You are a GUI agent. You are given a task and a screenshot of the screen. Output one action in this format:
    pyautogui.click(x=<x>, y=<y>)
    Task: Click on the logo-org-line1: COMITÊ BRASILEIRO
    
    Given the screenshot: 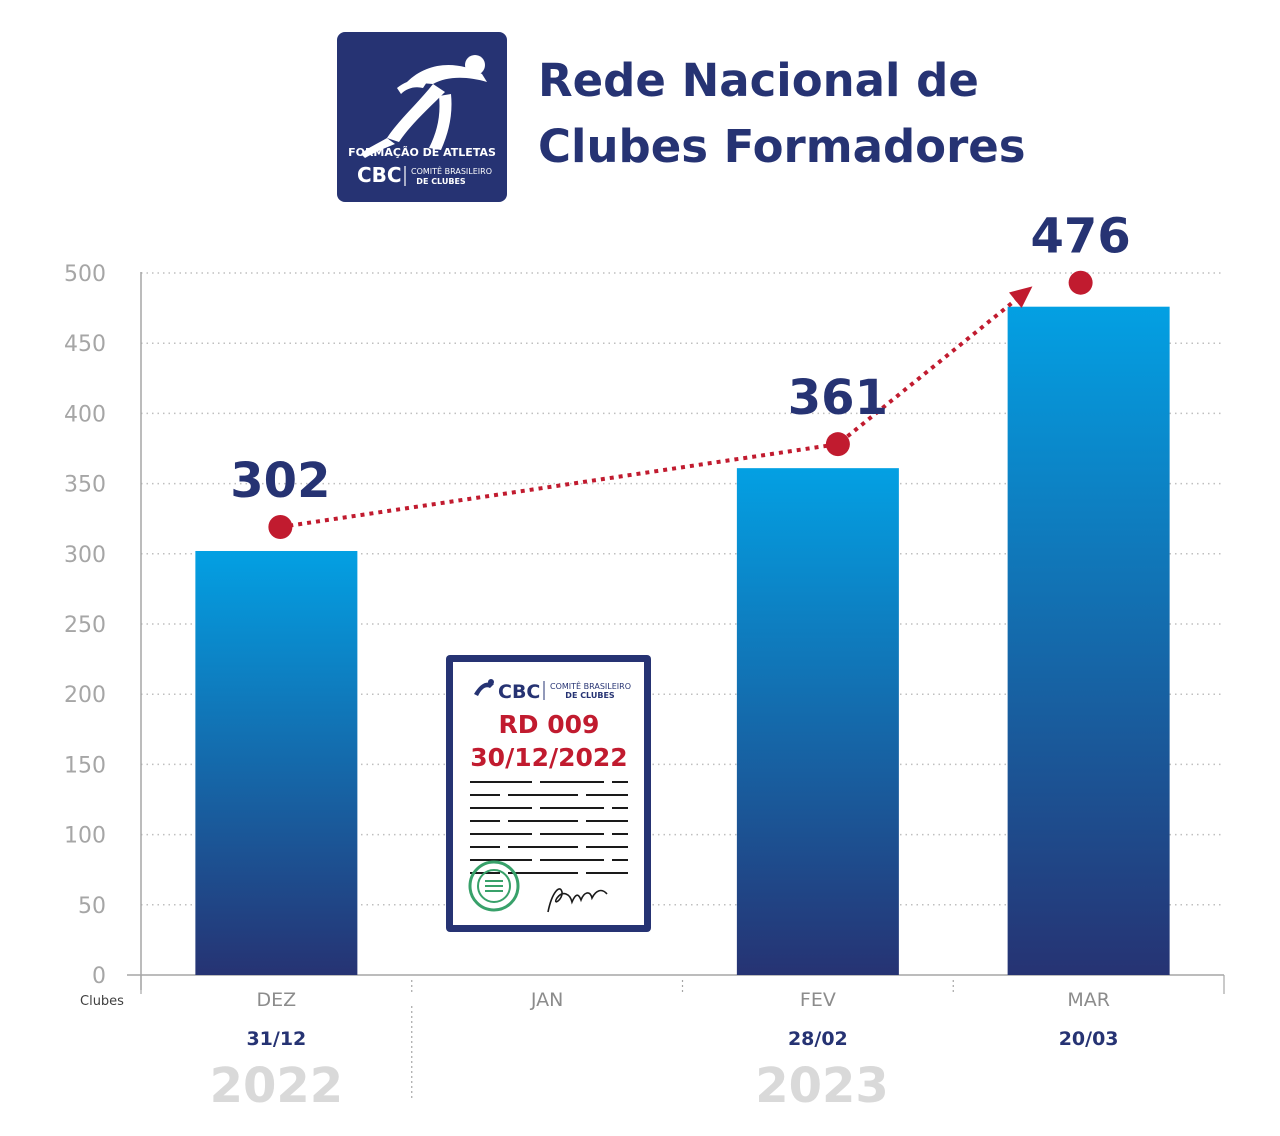 What is the action you would take?
    pyautogui.click(x=451, y=170)
    